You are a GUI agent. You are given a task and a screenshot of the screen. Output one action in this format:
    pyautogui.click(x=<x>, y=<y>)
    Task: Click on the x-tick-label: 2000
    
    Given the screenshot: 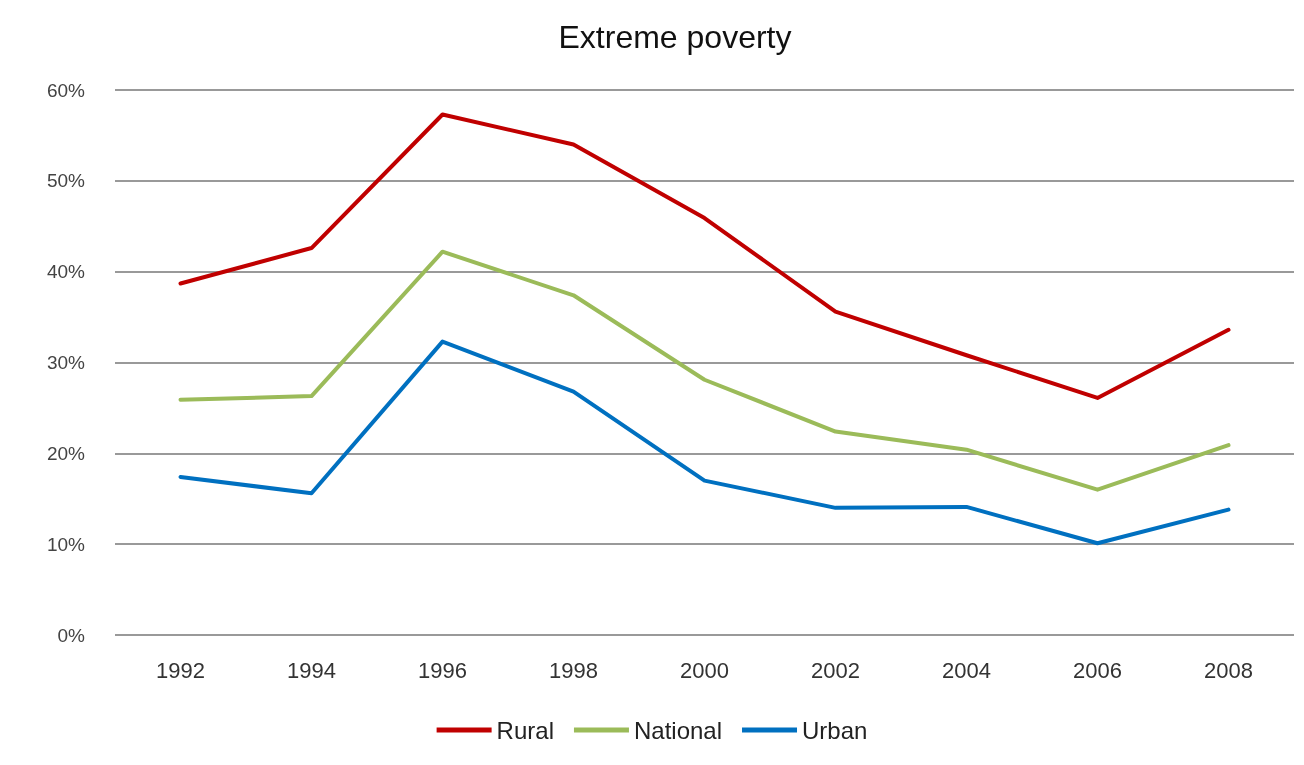 What is the action you would take?
    pyautogui.click(x=704, y=670)
    